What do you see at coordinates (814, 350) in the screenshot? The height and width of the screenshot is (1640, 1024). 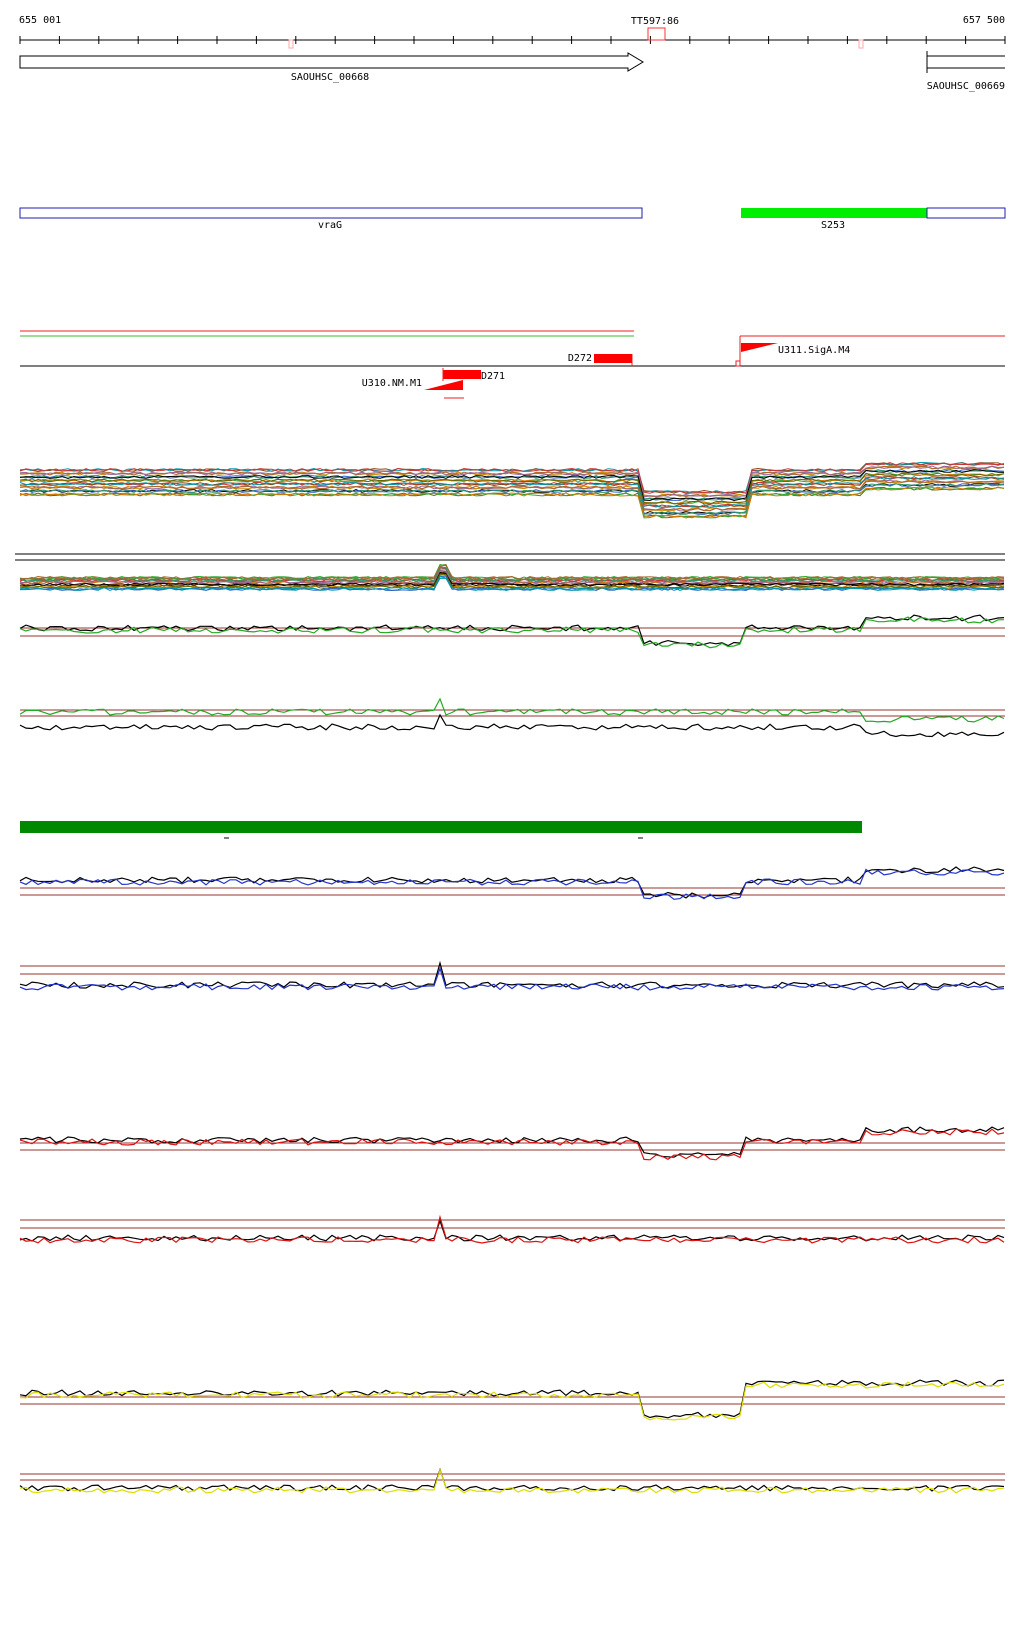 I see `u311-label: U311.SigA.M4` at bounding box center [814, 350].